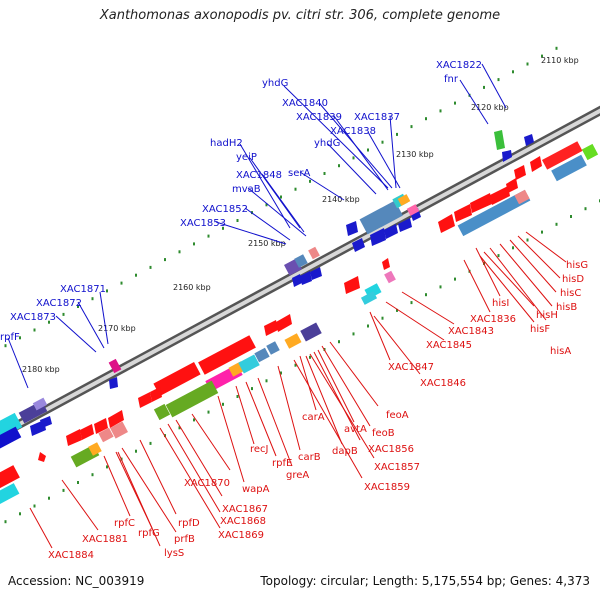  What do you see at coordinates (319, 117) in the screenshot?
I see `gene-label: XAC1839` at bounding box center [319, 117].